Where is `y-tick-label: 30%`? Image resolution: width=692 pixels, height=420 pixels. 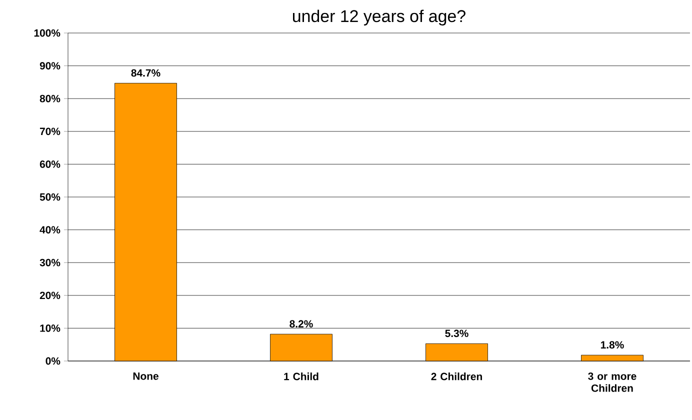
y-tick-label: 30% is located at coordinates (50, 262).